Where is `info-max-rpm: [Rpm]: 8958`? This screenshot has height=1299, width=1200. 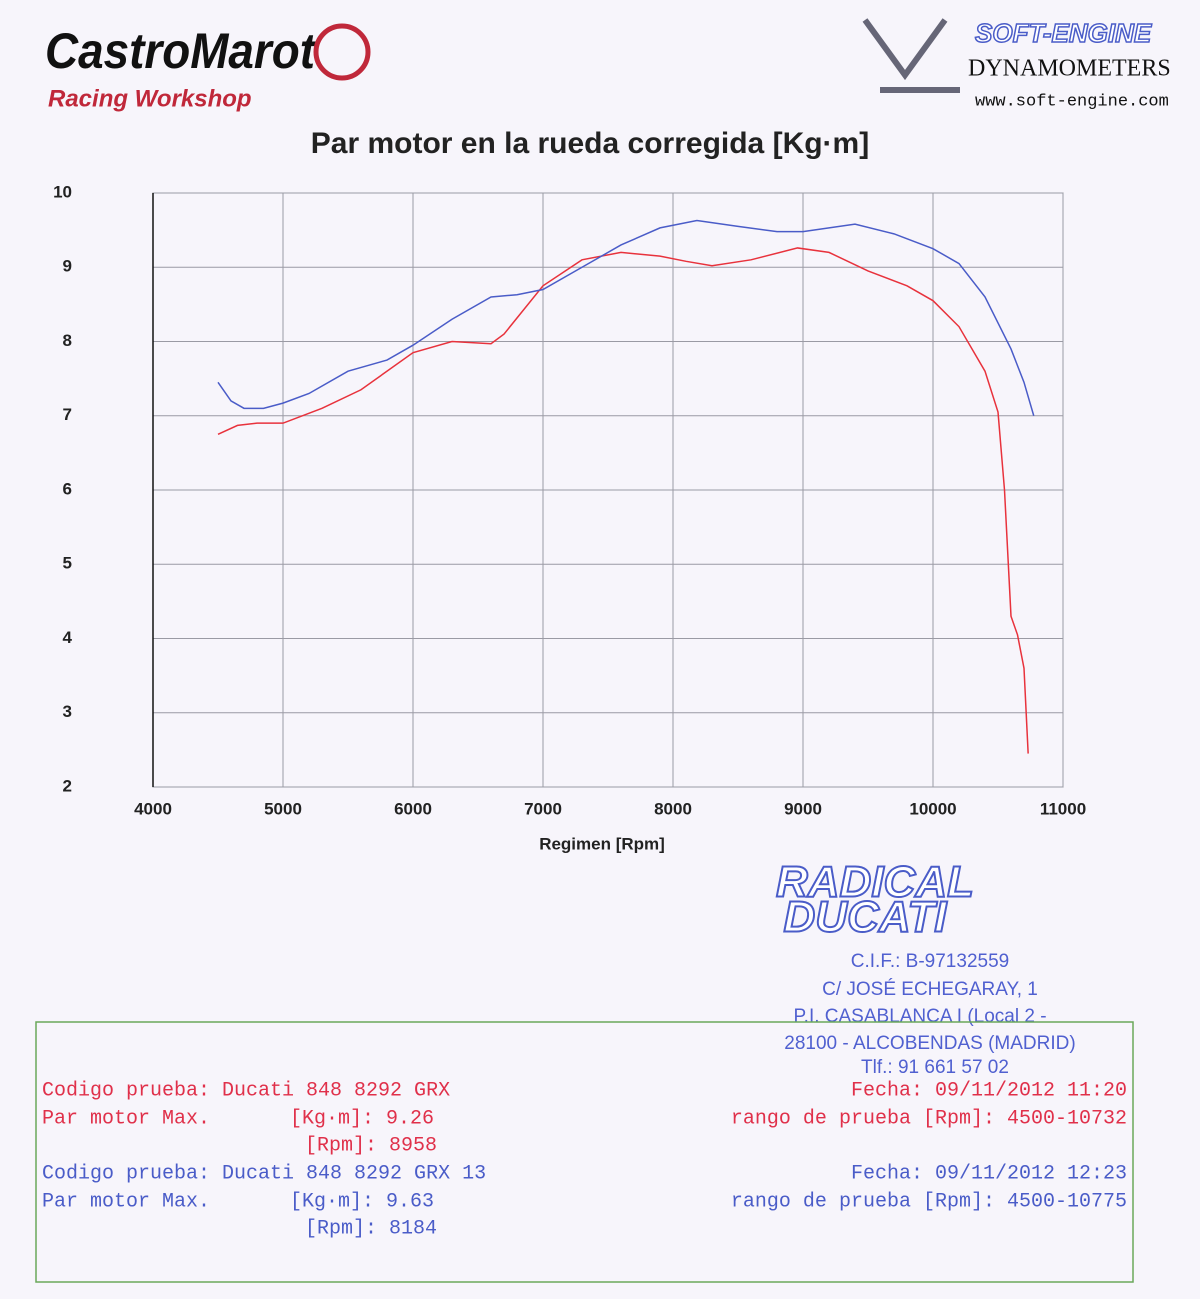
info-max-rpm: [Rpm]: 8958 is located at coordinates (371, 1145).